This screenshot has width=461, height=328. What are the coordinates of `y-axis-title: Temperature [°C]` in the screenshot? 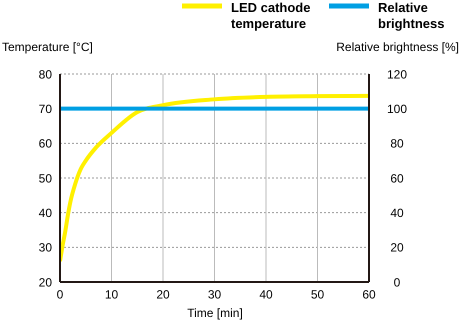 It's located at (47, 47).